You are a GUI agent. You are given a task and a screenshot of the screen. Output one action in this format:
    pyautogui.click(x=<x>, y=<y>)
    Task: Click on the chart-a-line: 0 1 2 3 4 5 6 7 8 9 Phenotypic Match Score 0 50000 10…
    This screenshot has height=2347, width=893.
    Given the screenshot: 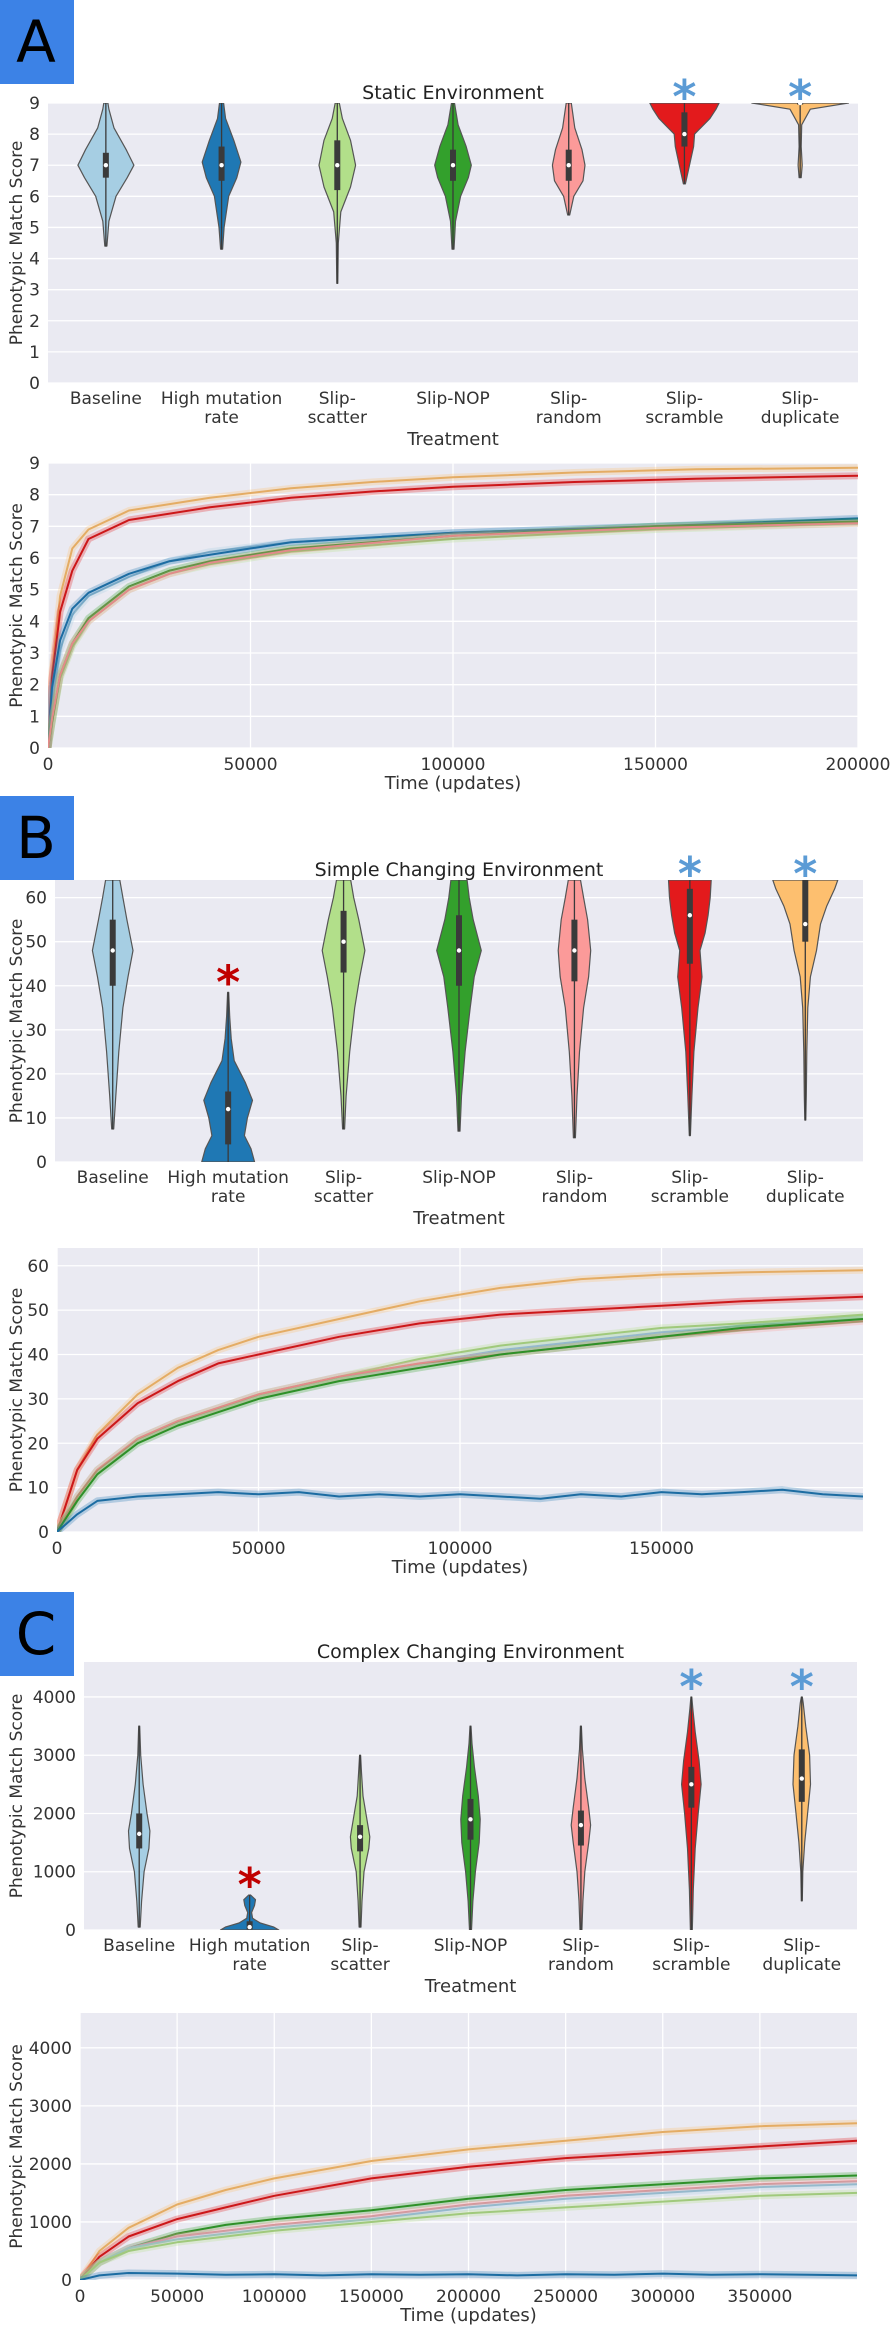 What is the action you would take?
    pyautogui.click(x=448, y=624)
    